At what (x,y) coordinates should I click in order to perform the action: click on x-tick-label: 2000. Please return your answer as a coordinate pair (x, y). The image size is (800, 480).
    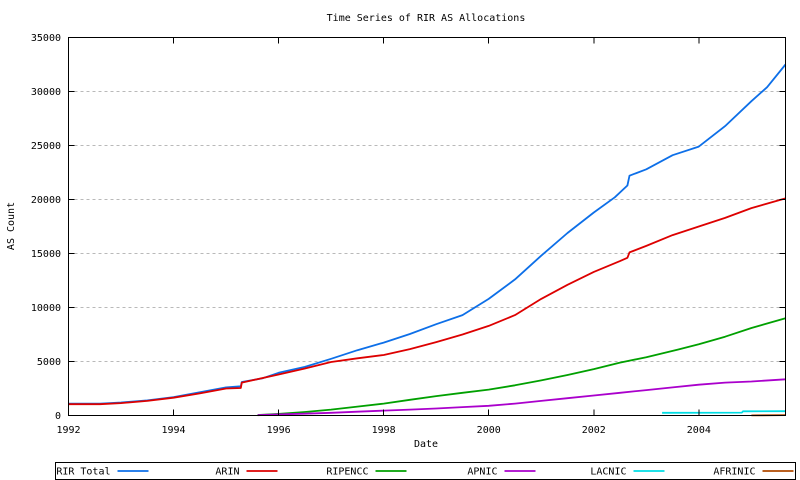
    Looking at the image, I should click on (489, 430).